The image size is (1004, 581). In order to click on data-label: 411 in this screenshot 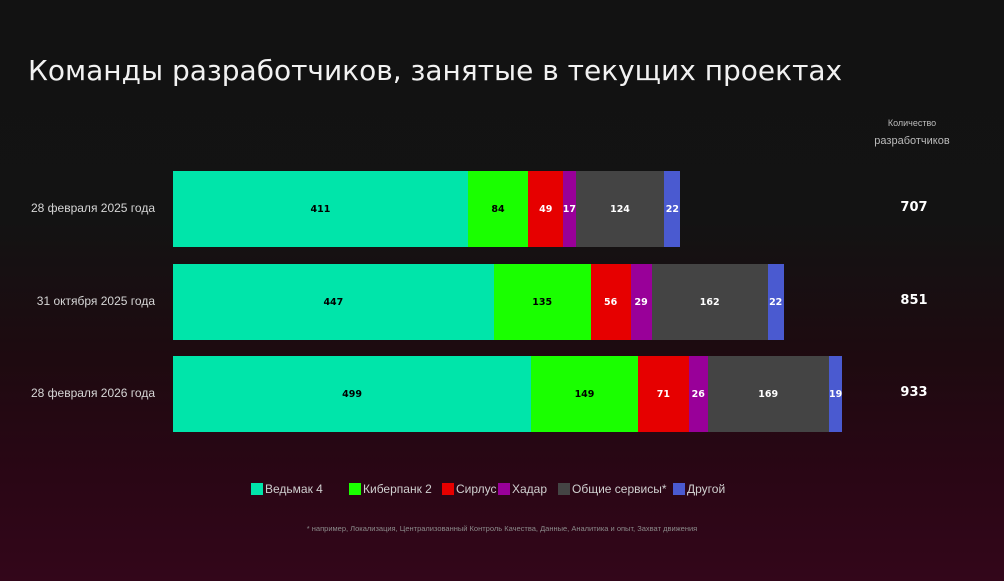, I will do `click(320, 209)`.